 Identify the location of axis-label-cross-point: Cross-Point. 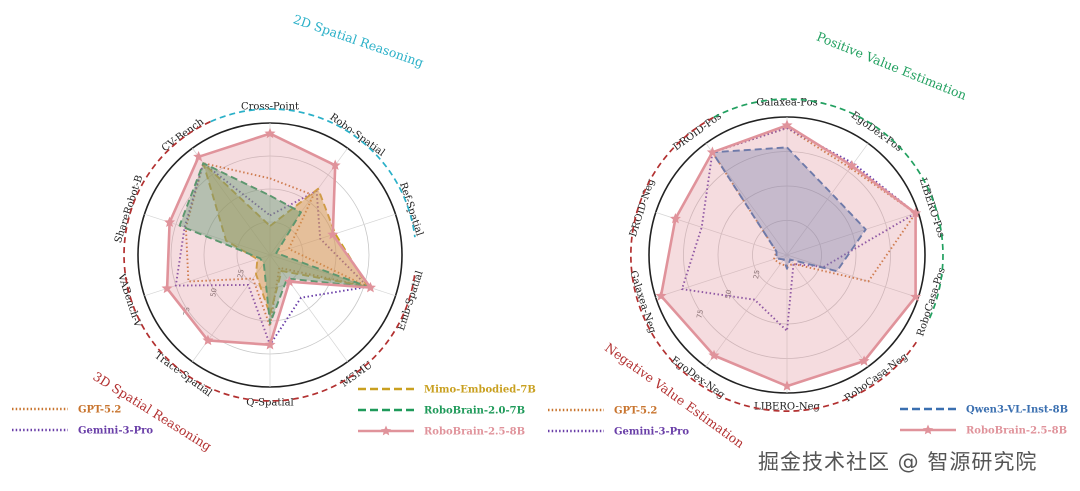
(270, 107).